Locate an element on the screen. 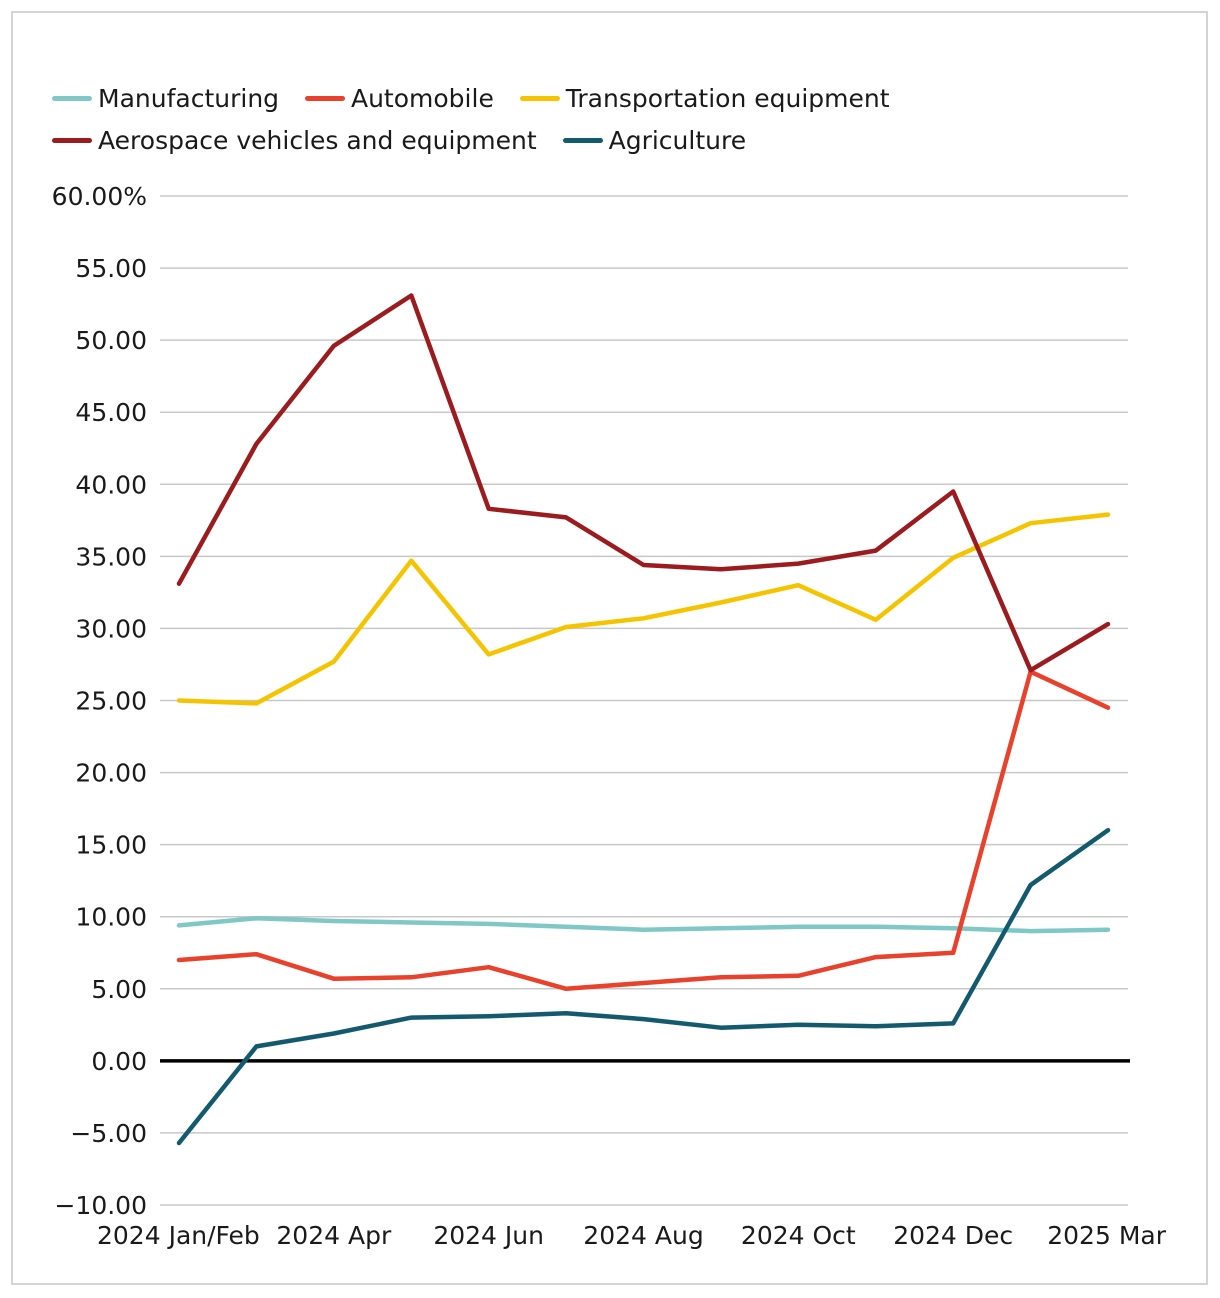  legend-label: Transportation equipment is located at coordinates (727, 98).